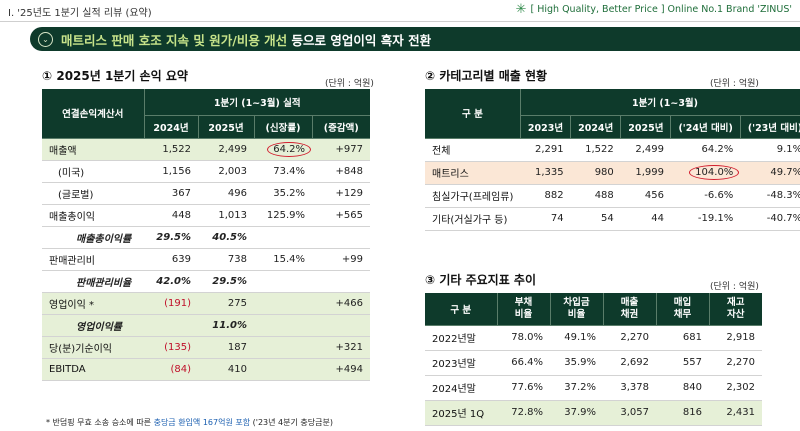  Describe the element at coordinates (461, 413) in the screenshot. I see `row-label: 2025년 1Q` at that location.